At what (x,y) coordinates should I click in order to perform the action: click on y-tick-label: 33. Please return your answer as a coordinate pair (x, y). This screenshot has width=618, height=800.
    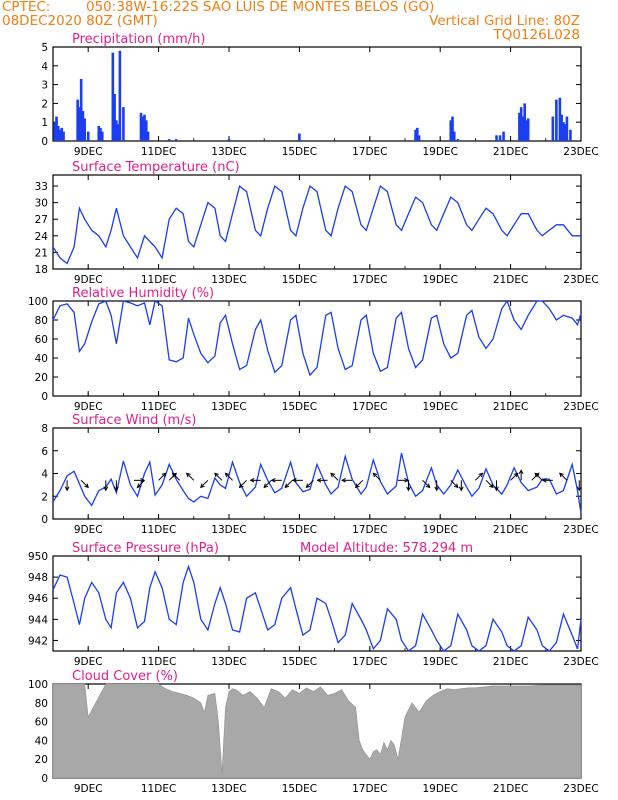
    Looking at the image, I should click on (41, 187).